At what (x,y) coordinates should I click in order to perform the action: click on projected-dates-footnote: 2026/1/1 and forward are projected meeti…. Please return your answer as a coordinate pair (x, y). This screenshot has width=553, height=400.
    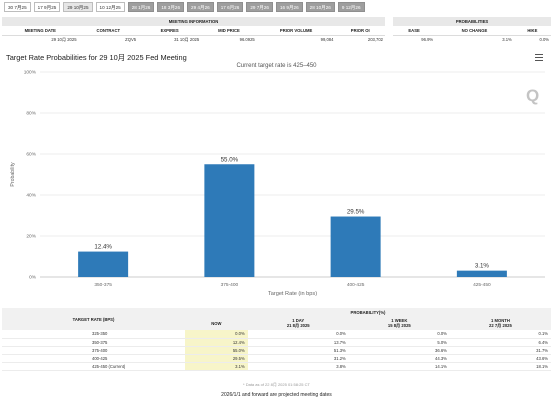
    Looking at the image, I should click on (276, 395).